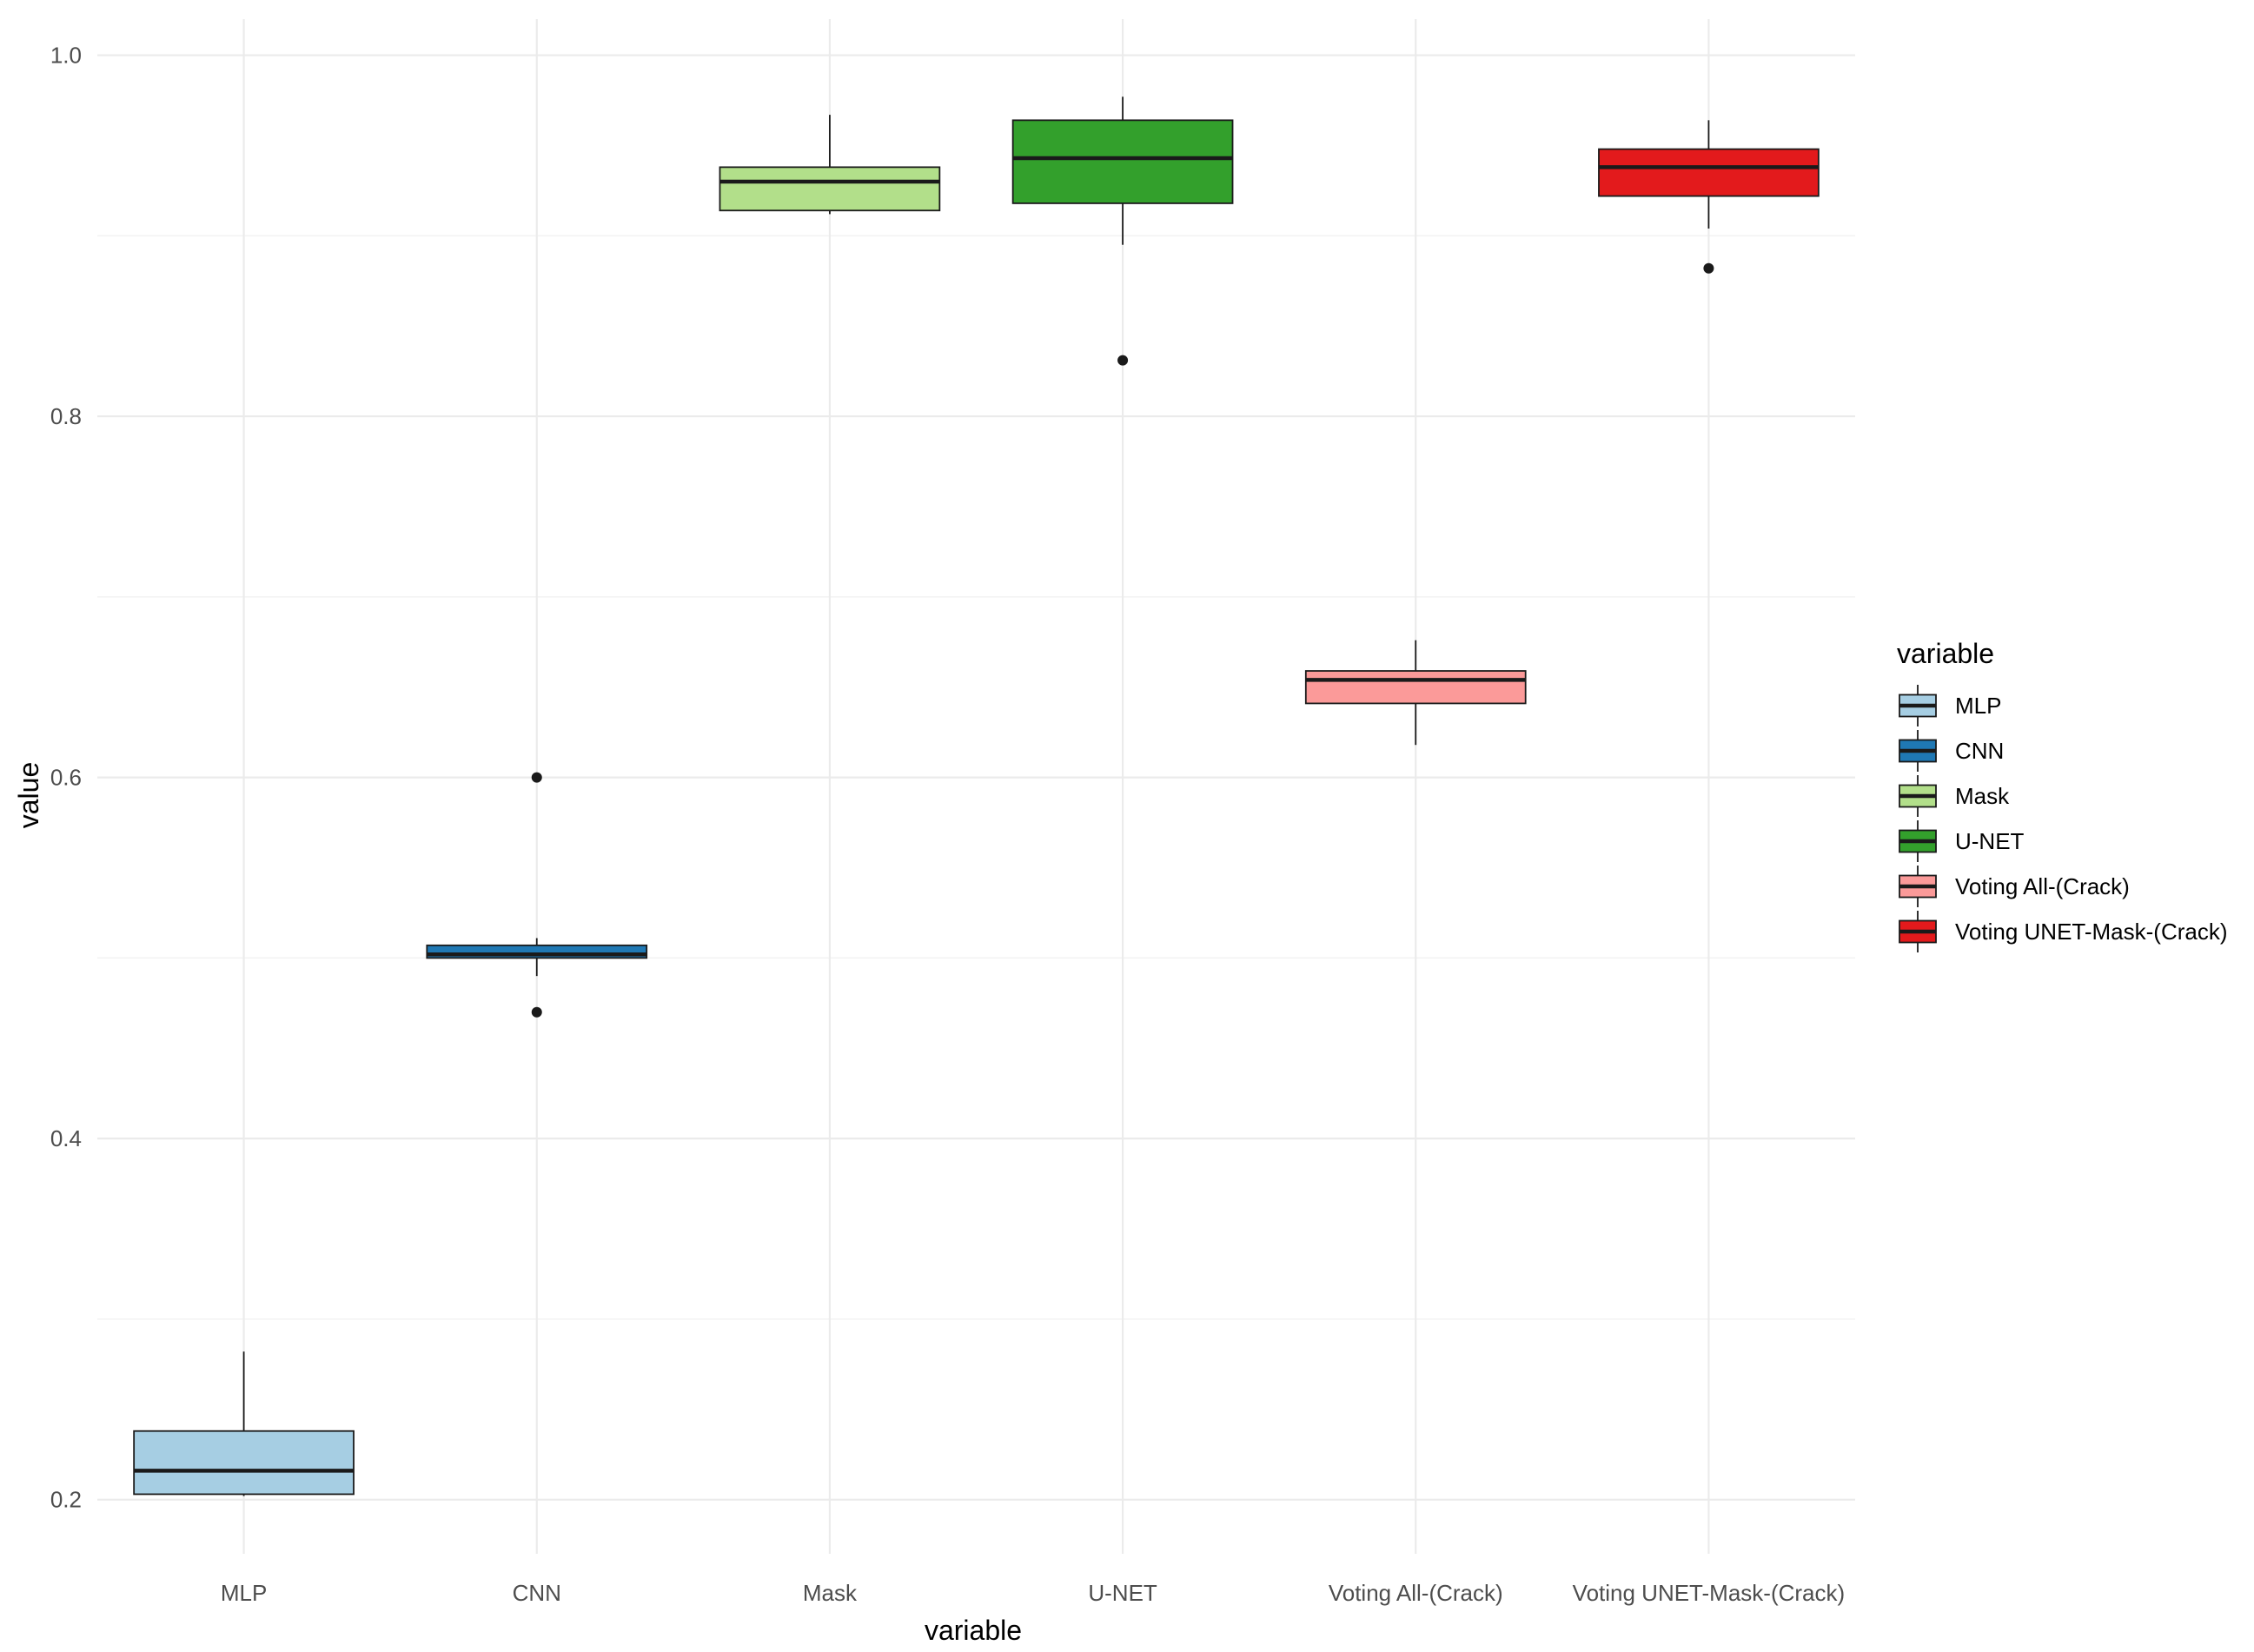  What do you see at coordinates (66, 1138) in the screenshot?
I see `y-tick-label: 0.4` at bounding box center [66, 1138].